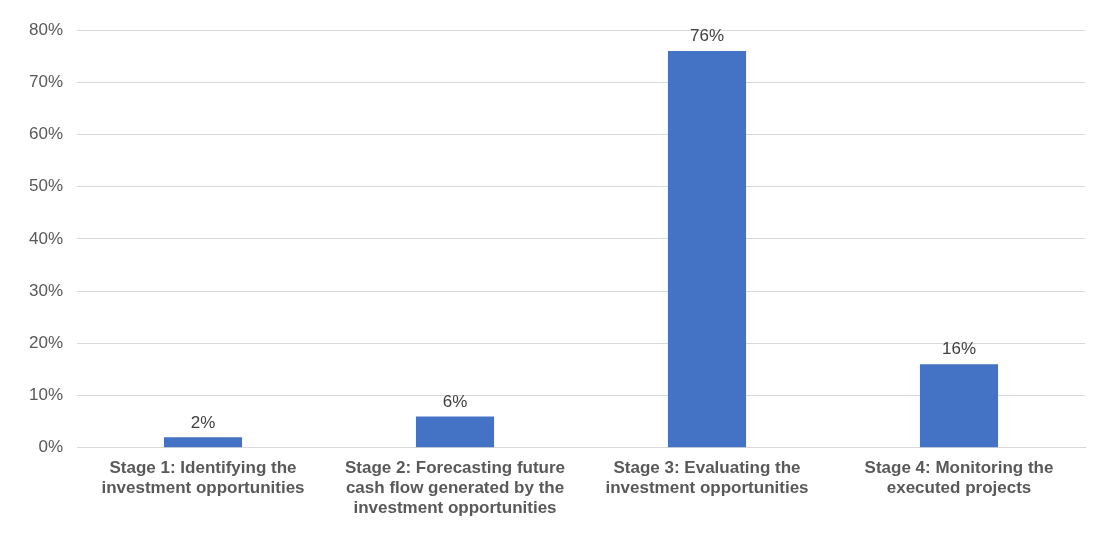  I want to click on data-label: 6%, so click(455, 401).